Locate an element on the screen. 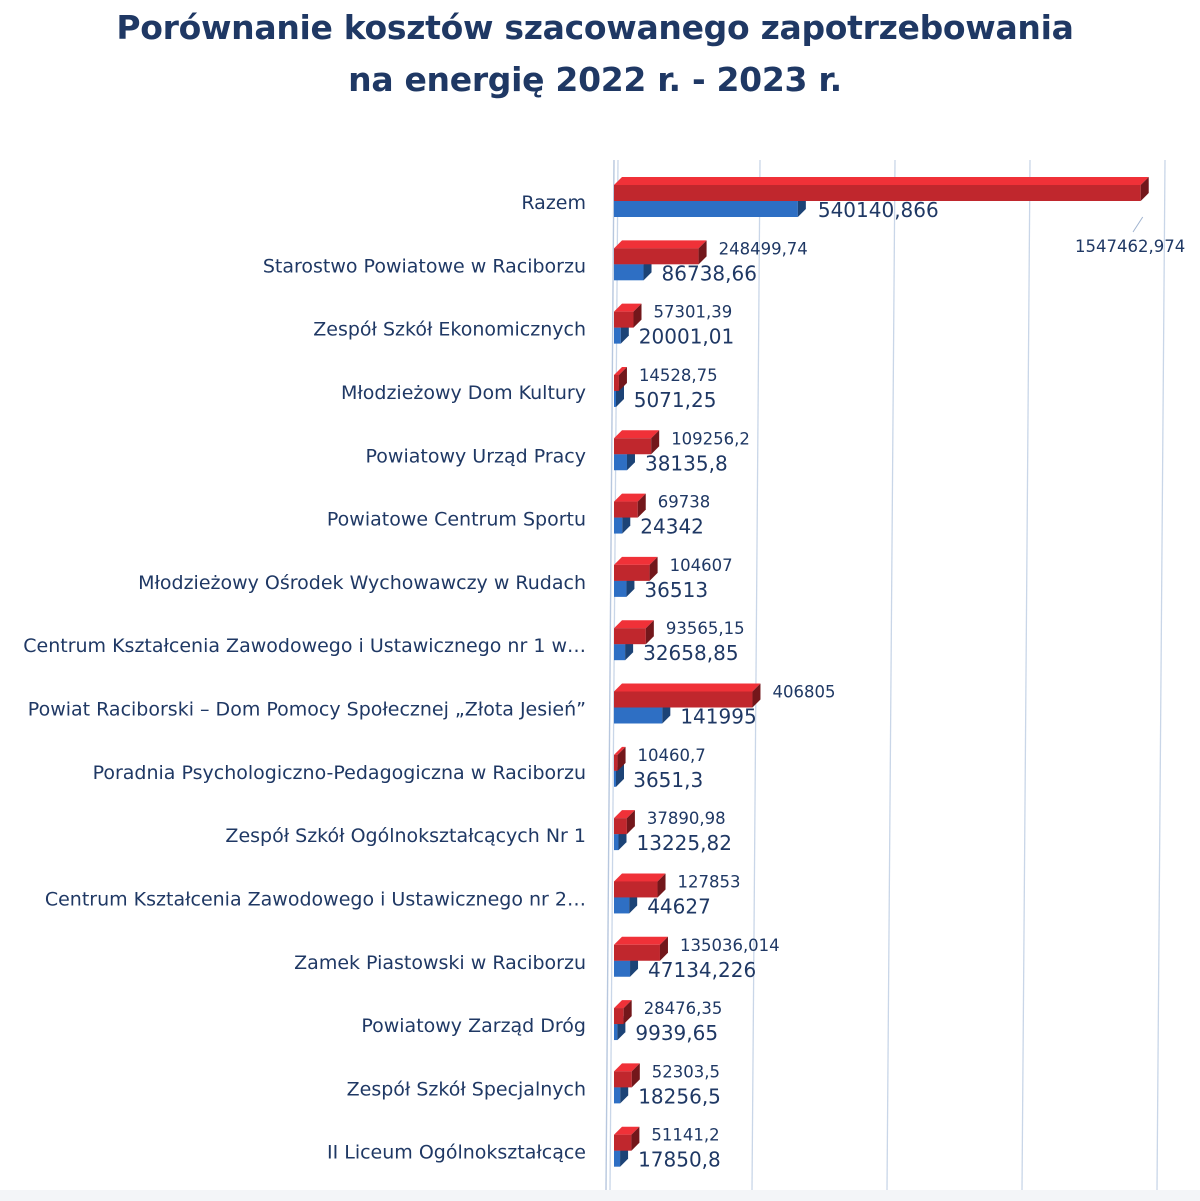 The height and width of the screenshot is (1201, 1200). data-label-2022: 104607 is located at coordinates (701, 565).